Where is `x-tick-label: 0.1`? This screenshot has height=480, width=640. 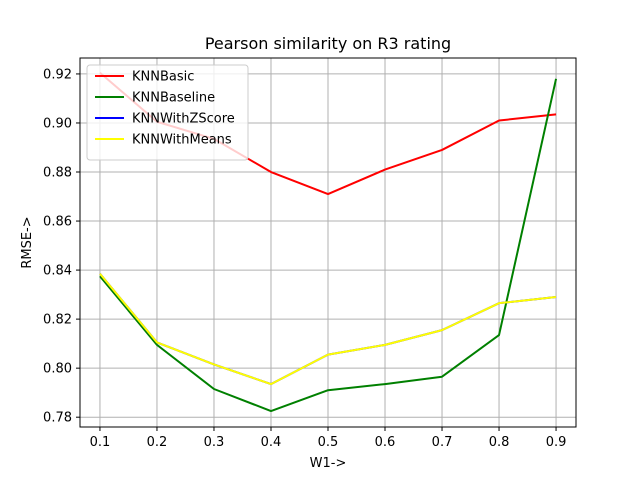 x-tick-label: 0.1 is located at coordinates (100, 442).